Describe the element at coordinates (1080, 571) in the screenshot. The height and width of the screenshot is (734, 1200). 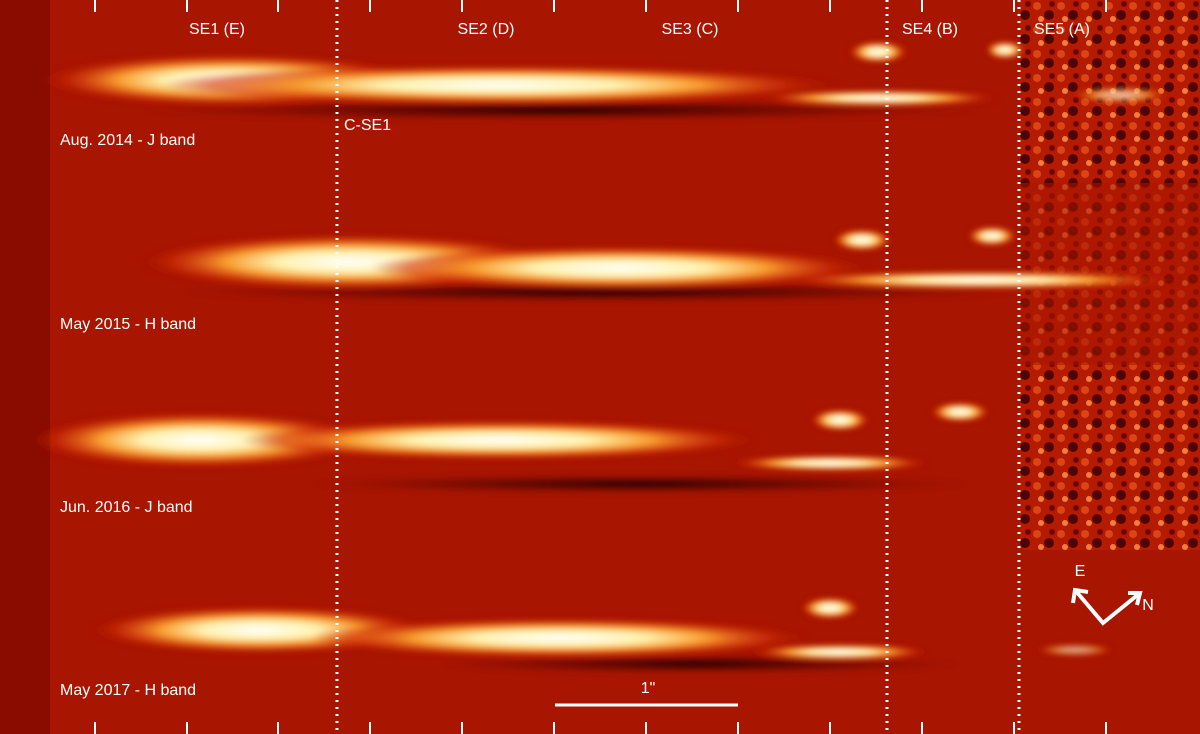
I see `compass-label: E` at that location.